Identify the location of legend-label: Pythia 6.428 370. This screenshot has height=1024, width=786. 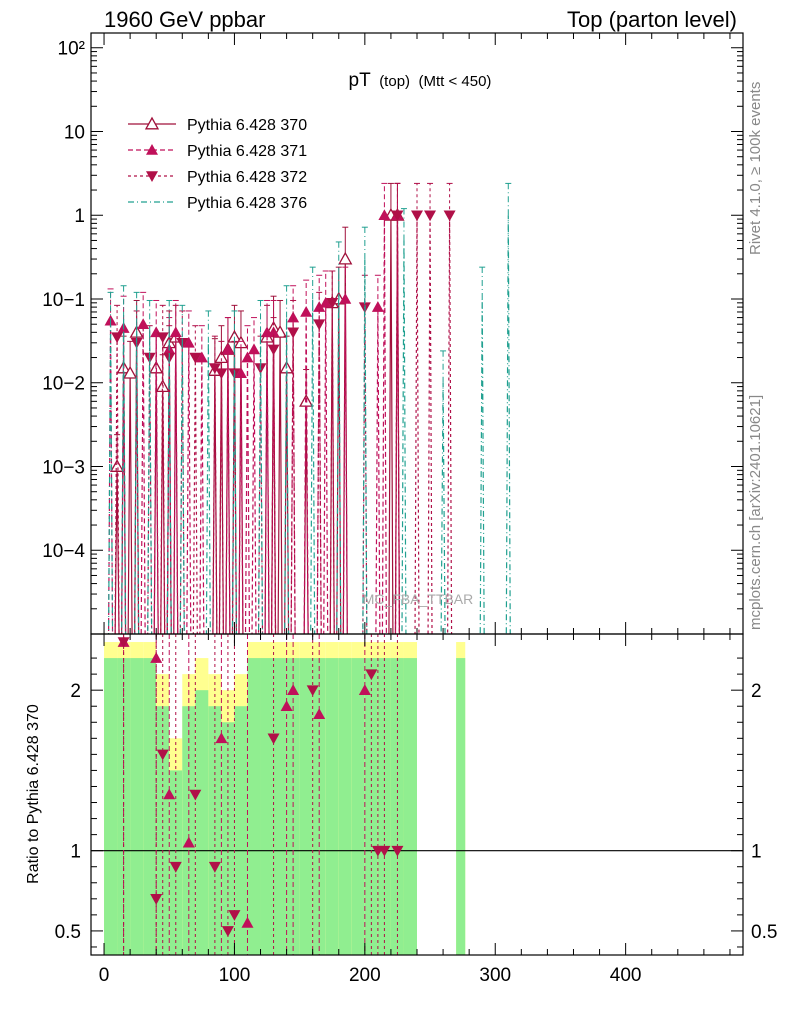
(247, 125).